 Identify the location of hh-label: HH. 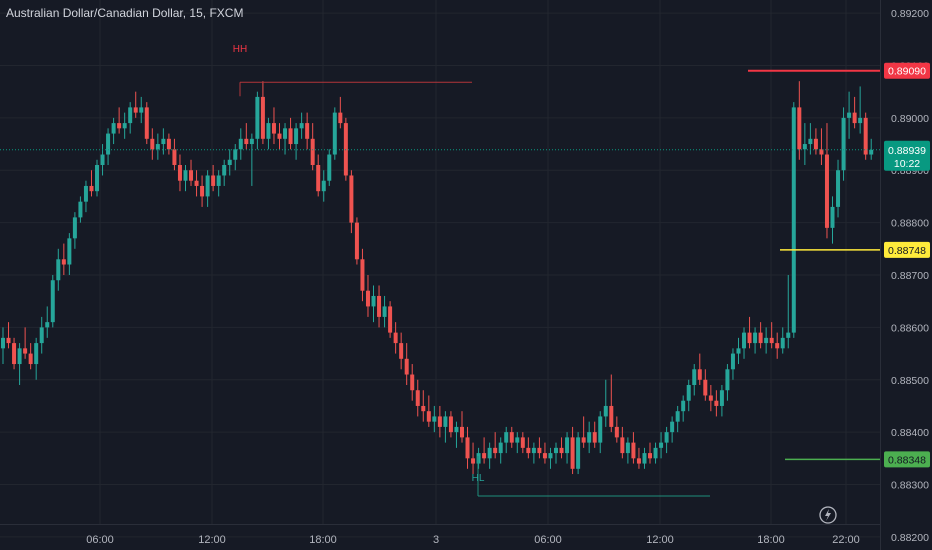
(240, 49).